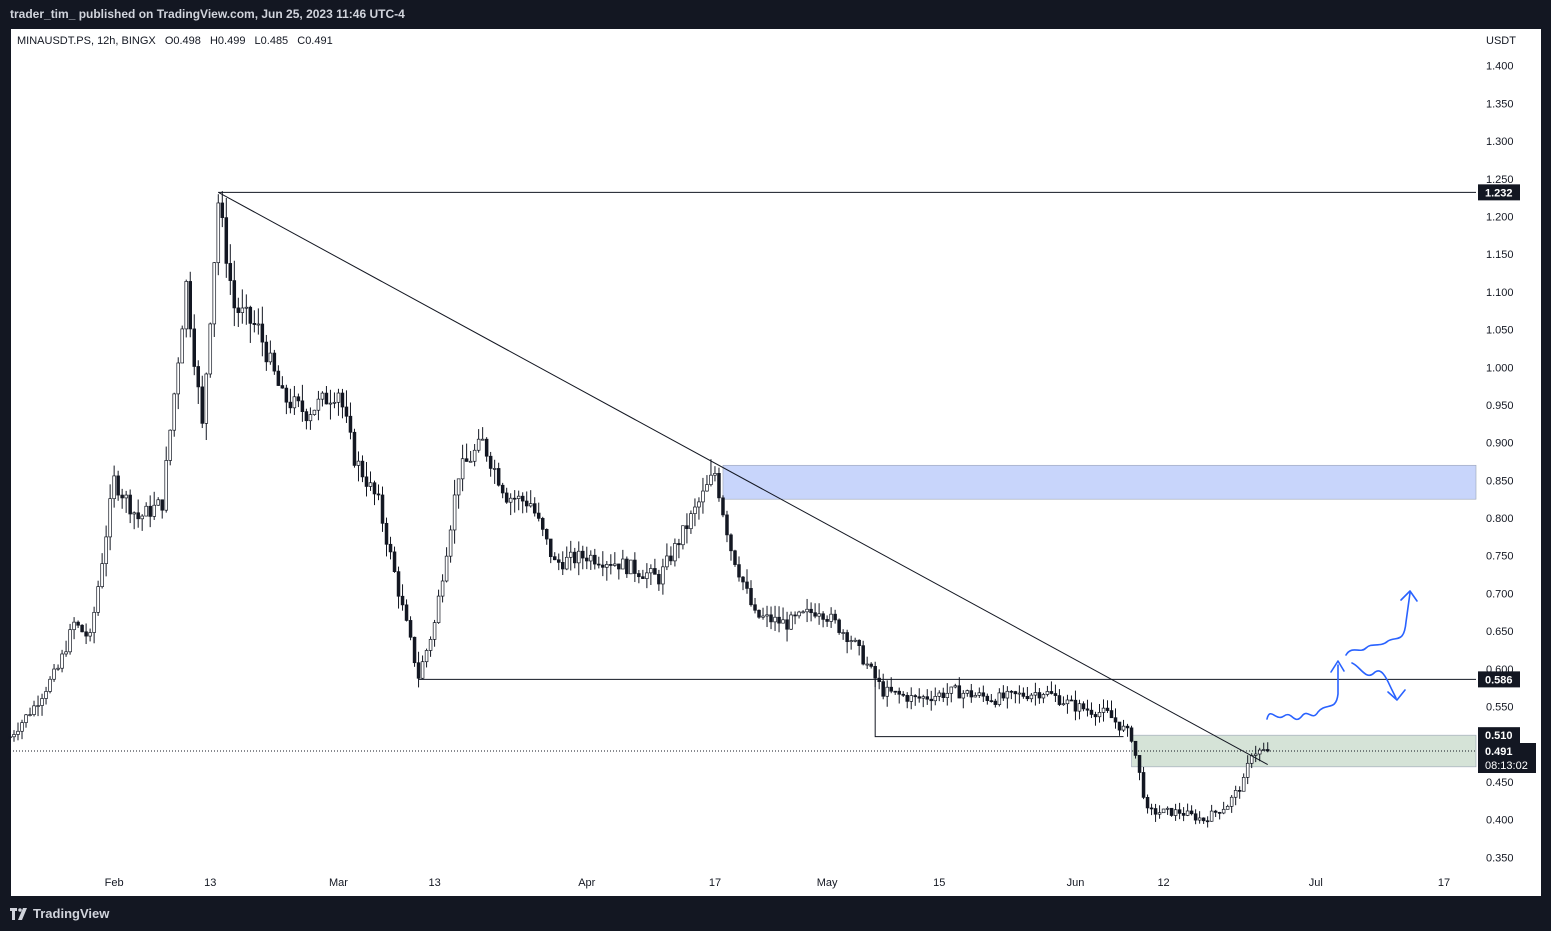  I want to click on y-axis-tick-label: 1.100, so click(1500, 293).